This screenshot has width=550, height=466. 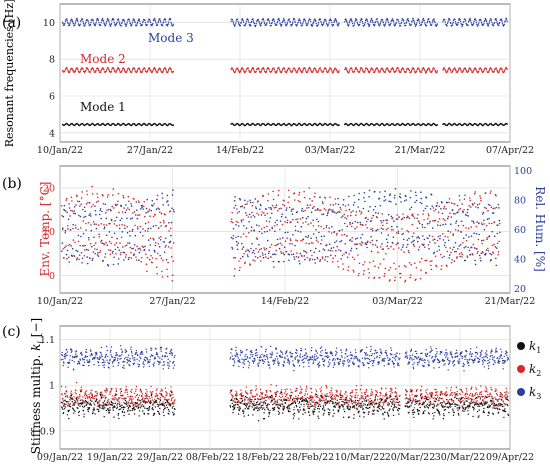 I want to click on panel-a-ylabel: Resonant frequencies [Hz], so click(x=9, y=73).